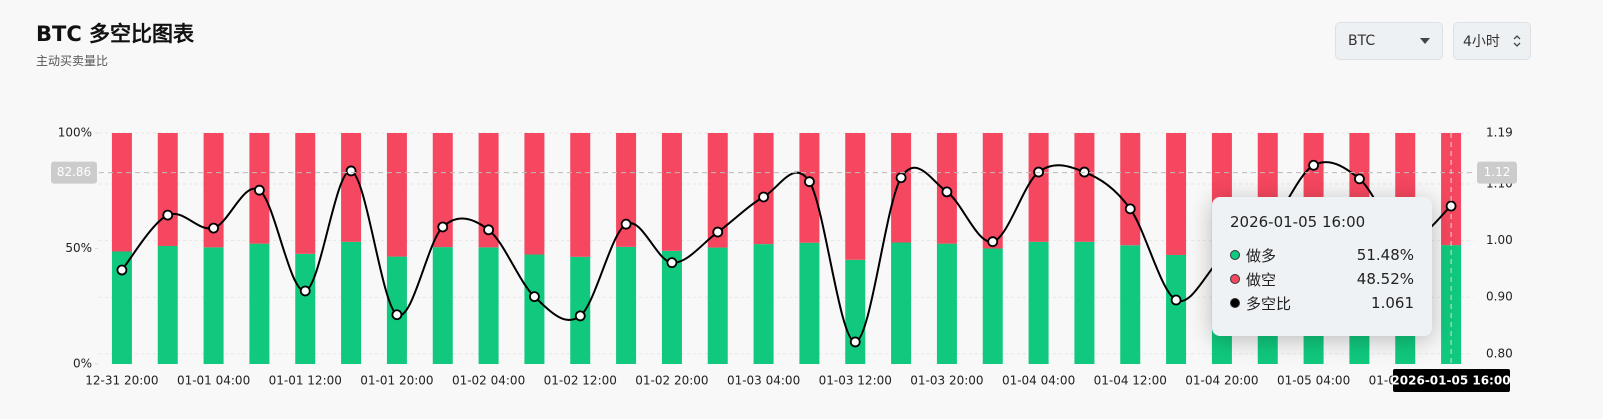  What do you see at coordinates (82, 364) in the screenshot?
I see `y-tick-label: 0%` at bounding box center [82, 364].